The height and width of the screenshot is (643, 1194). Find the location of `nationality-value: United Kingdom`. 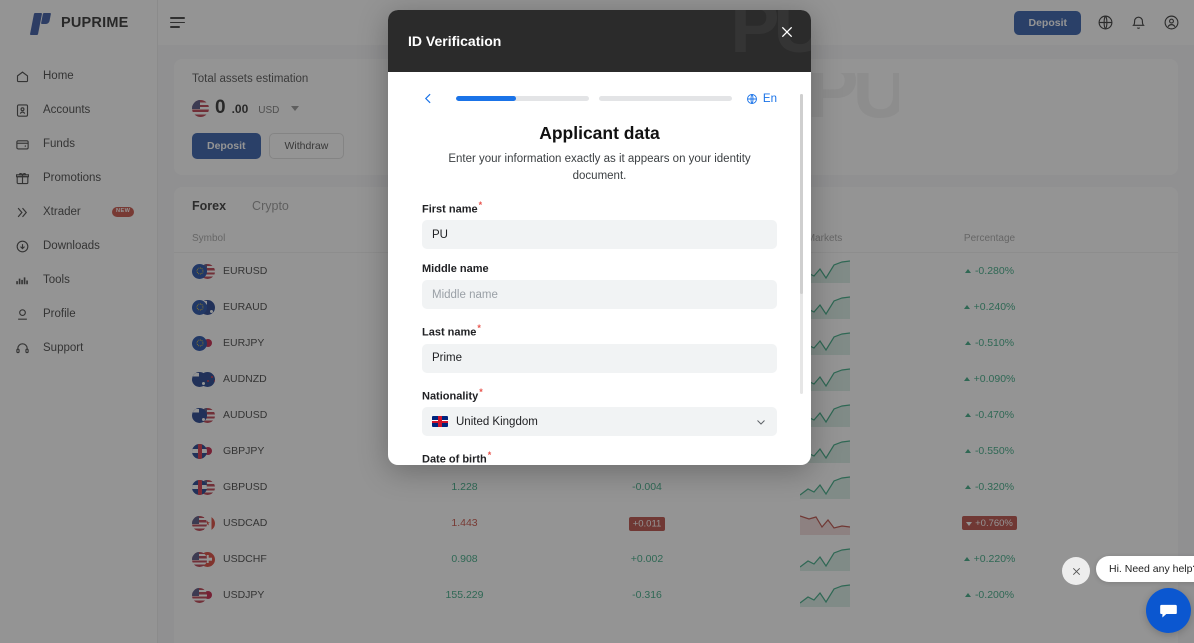

nationality-value: United Kingdom is located at coordinates (497, 421).